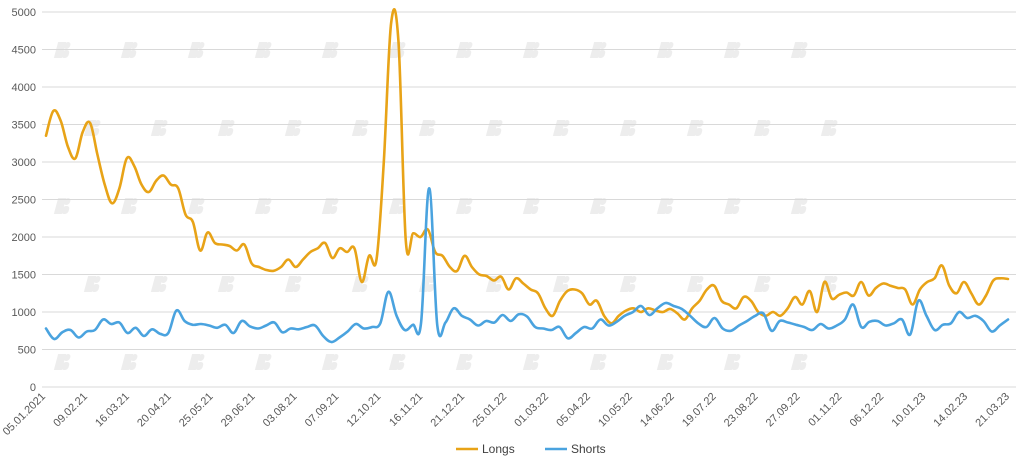 Image resolution: width=1024 pixels, height=468 pixels. What do you see at coordinates (24, 88) in the screenshot?
I see `y-tick-label: 4000` at bounding box center [24, 88].